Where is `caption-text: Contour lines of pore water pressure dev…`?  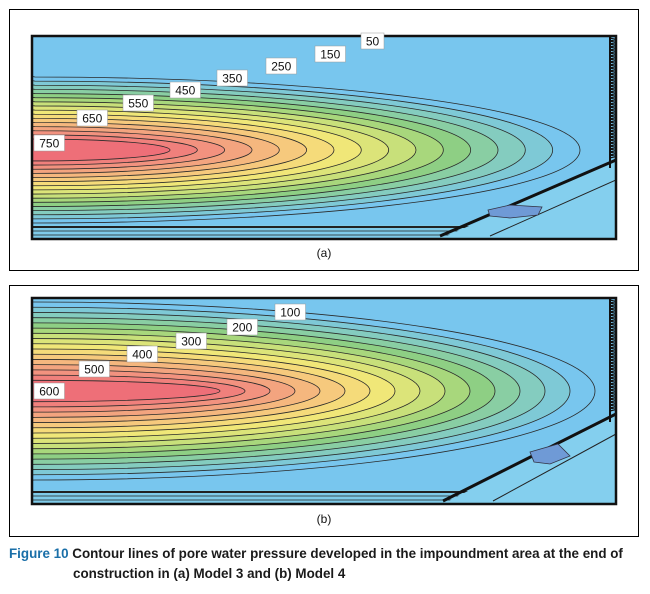
caption-text: Contour lines of pore water pressure dev… is located at coordinates (347, 553).